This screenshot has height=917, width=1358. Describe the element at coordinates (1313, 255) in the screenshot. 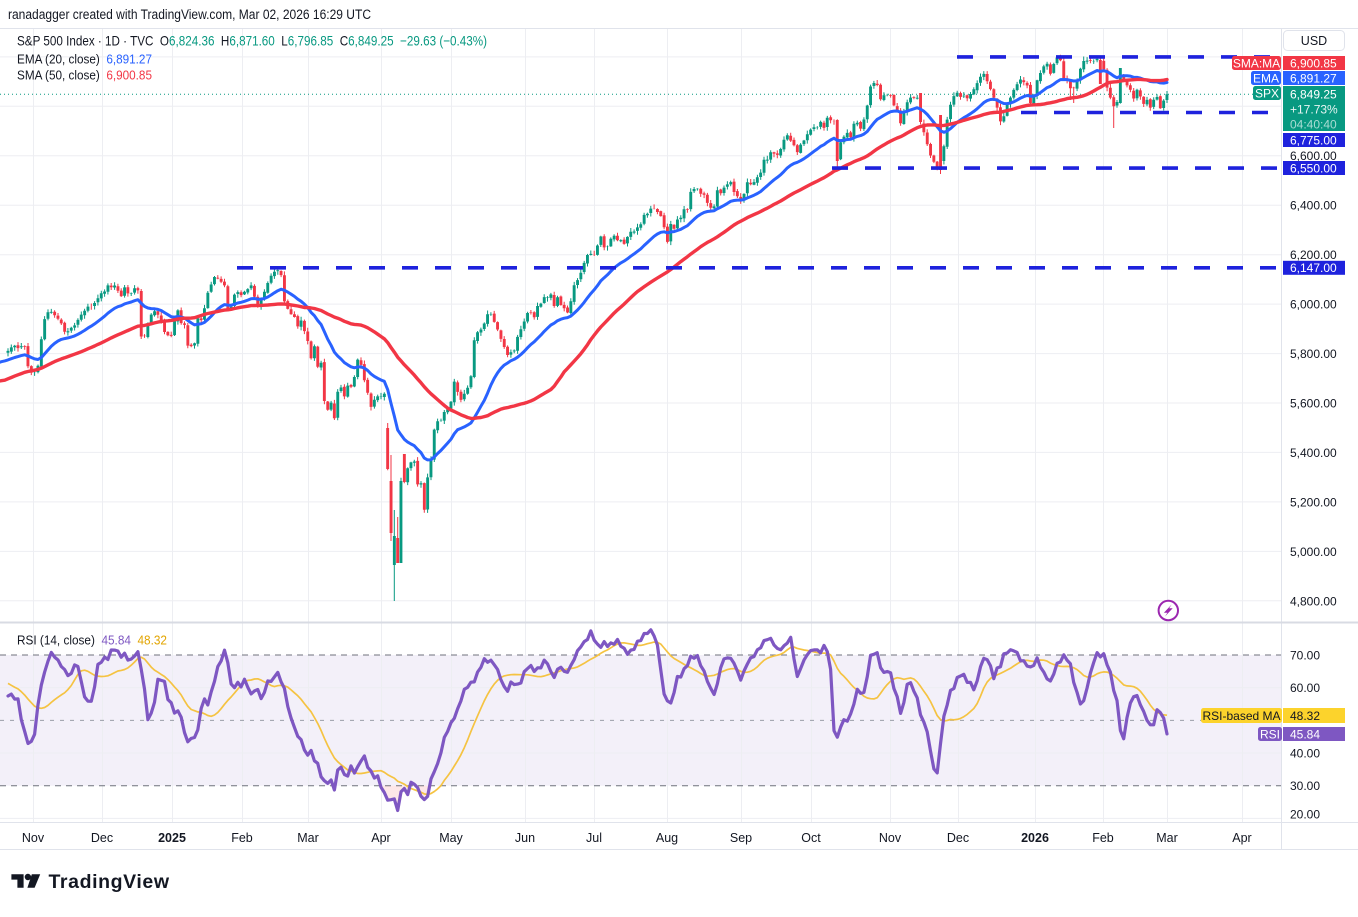

I see `svg-text: 6,200.00` at that location.